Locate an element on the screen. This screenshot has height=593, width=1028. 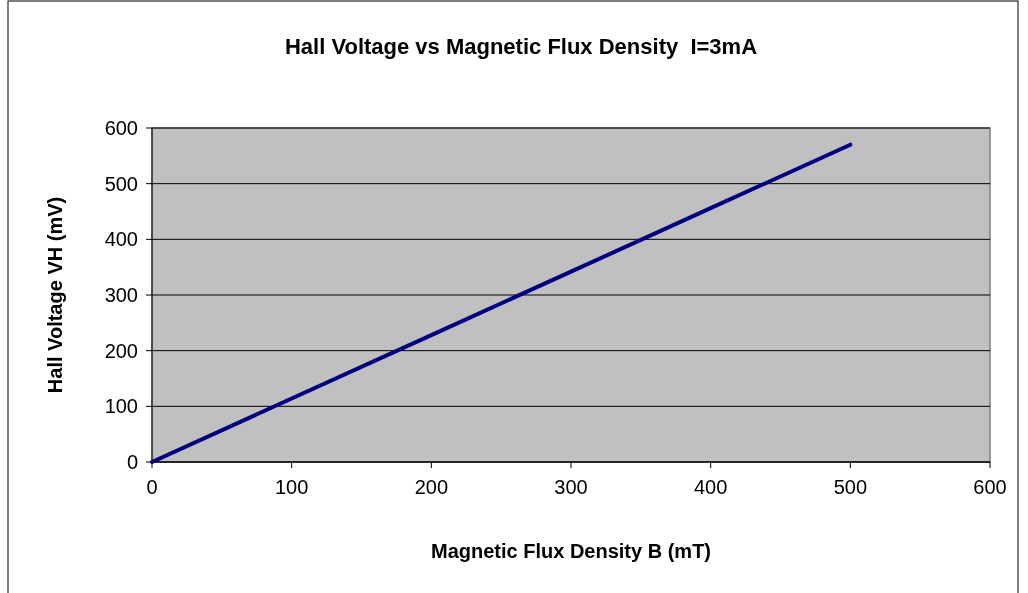
y-tick-label: 100 is located at coordinates (121, 406).